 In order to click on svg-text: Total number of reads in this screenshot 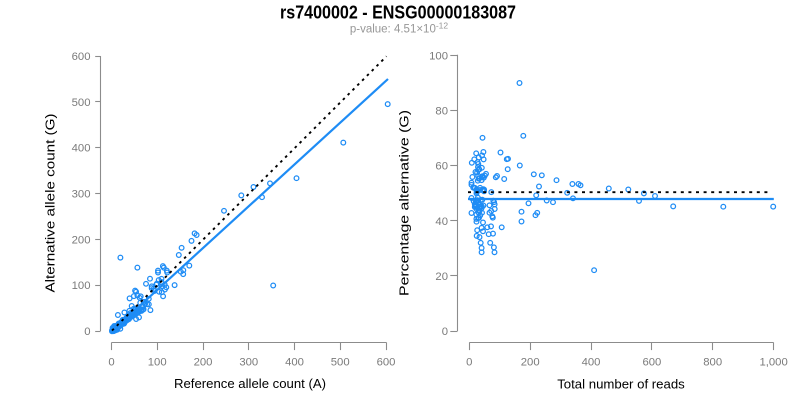, I will do `click(621, 384)`.